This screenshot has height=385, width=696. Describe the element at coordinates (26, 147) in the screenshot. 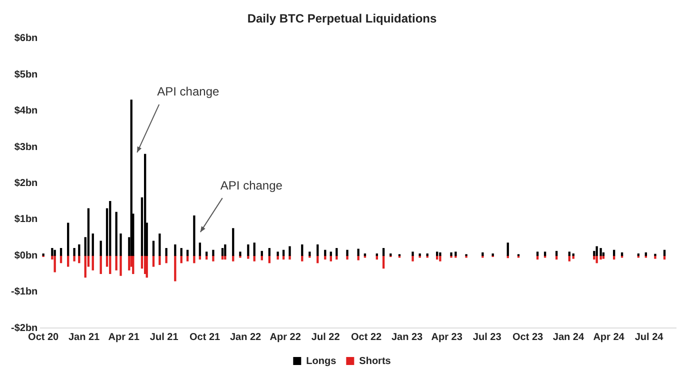

I see `y-tick-label: $3bn` at that location.